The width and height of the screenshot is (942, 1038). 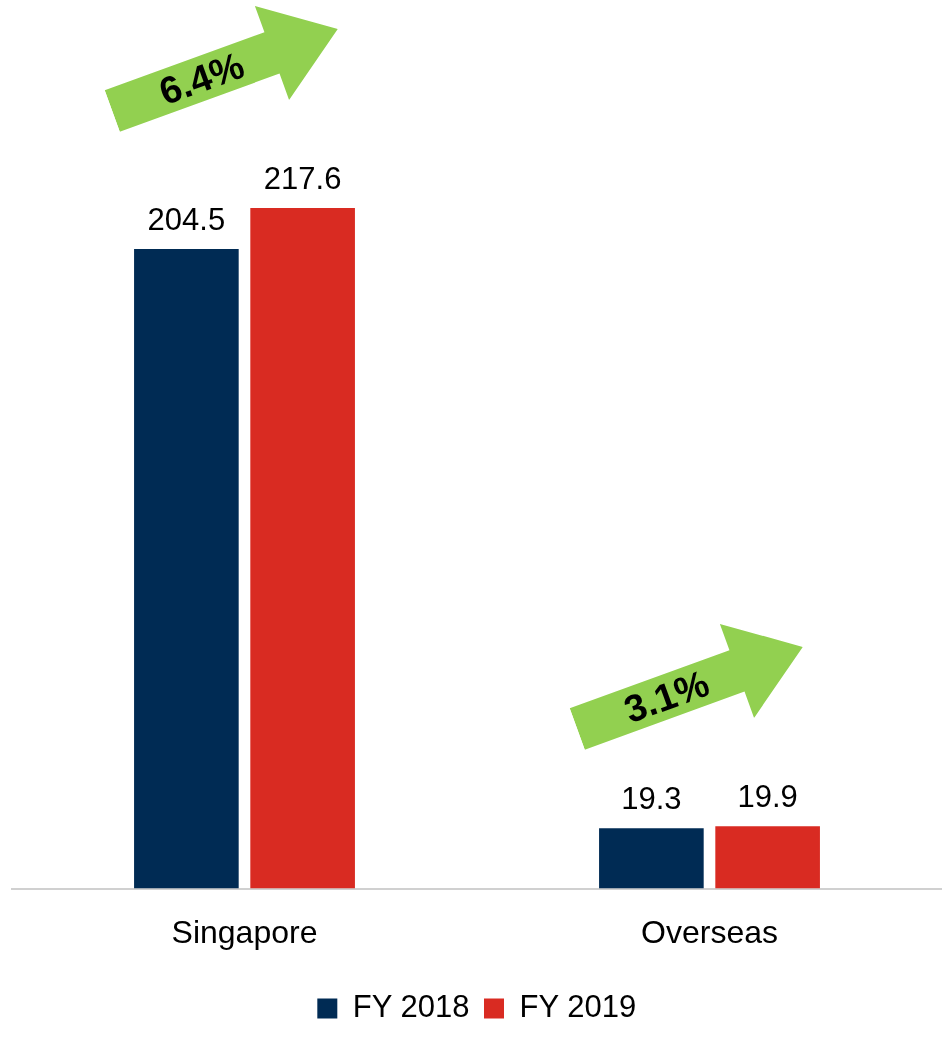 What do you see at coordinates (186, 220) in the screenshot?
I see `data-label: 204.5` at bounding box center [186, 220].